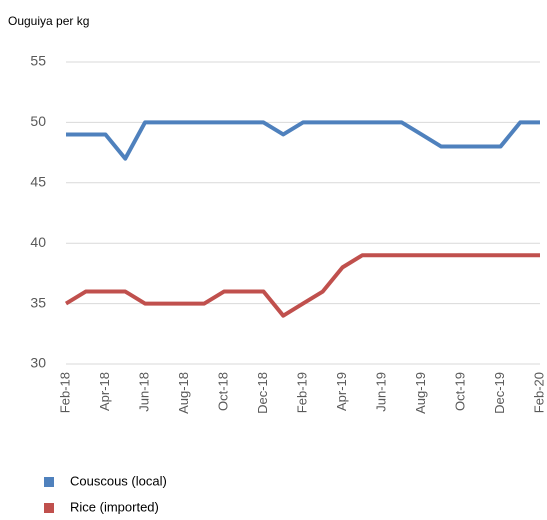 The width and height of the screenshot is (547, 520). What do you see at coordinates (38, 363) in the screenshot?
I see `y-tick-label: 30` at bounding box center [38, 363].